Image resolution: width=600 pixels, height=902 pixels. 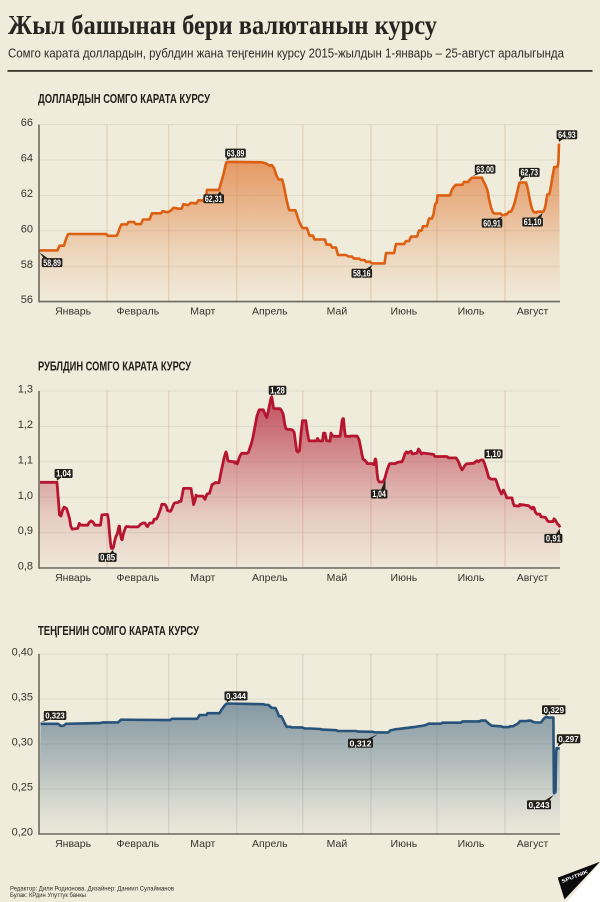 What do you see at coordinates (568, 739) in the screenshot?
I see `svg-text: 0,297` at bounding box center [568, 739].